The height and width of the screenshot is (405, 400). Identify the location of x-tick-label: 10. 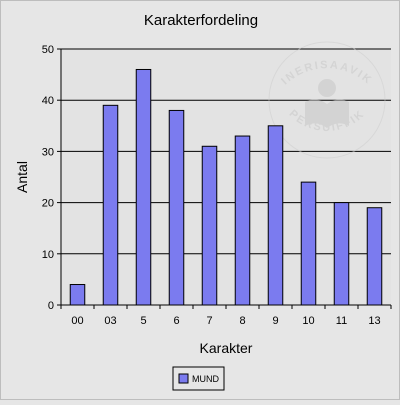
(308, 321).